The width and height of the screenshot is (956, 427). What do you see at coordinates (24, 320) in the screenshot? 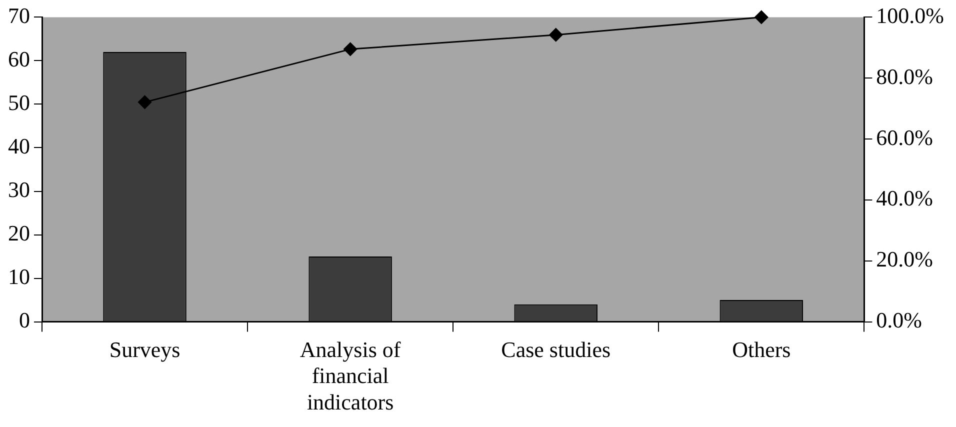
I see `y-tick-label: 0` at bounding box center [24, 320].